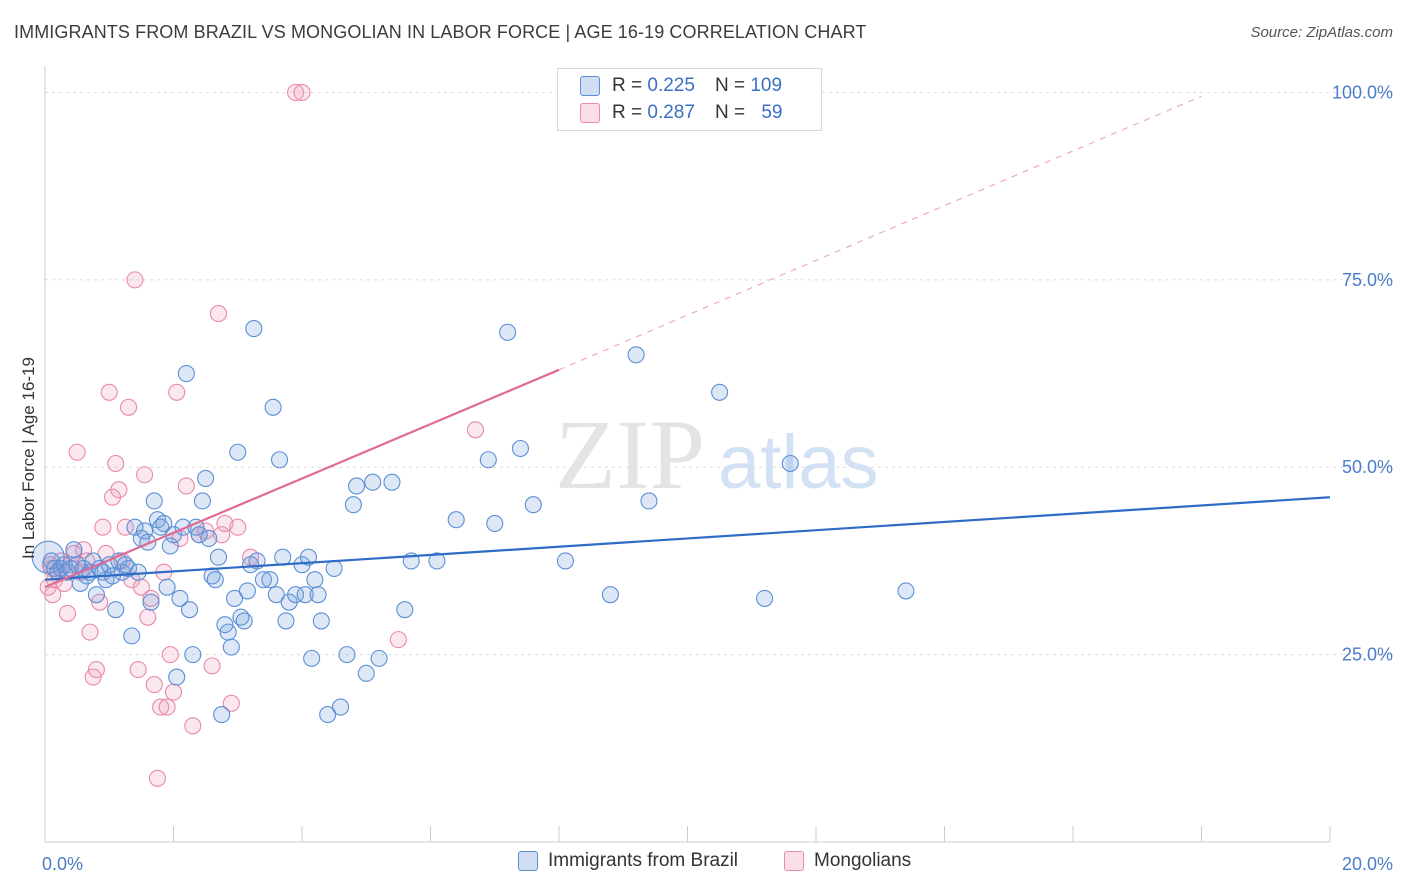  What do you see at coordinates (1367, 280) in the screenshot?
I see `y-tick-label: 75.0%` at bounding box center [1367, 280].